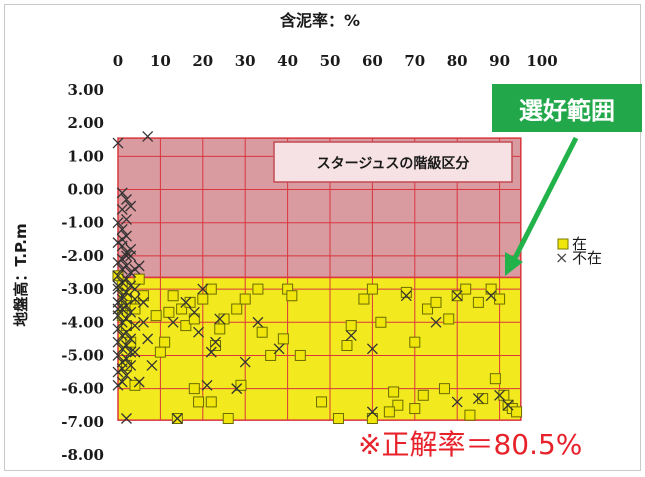  Describe the element at coordinates (118, 61) in the screenshot. I see `x-tick-label: 0` at that location.